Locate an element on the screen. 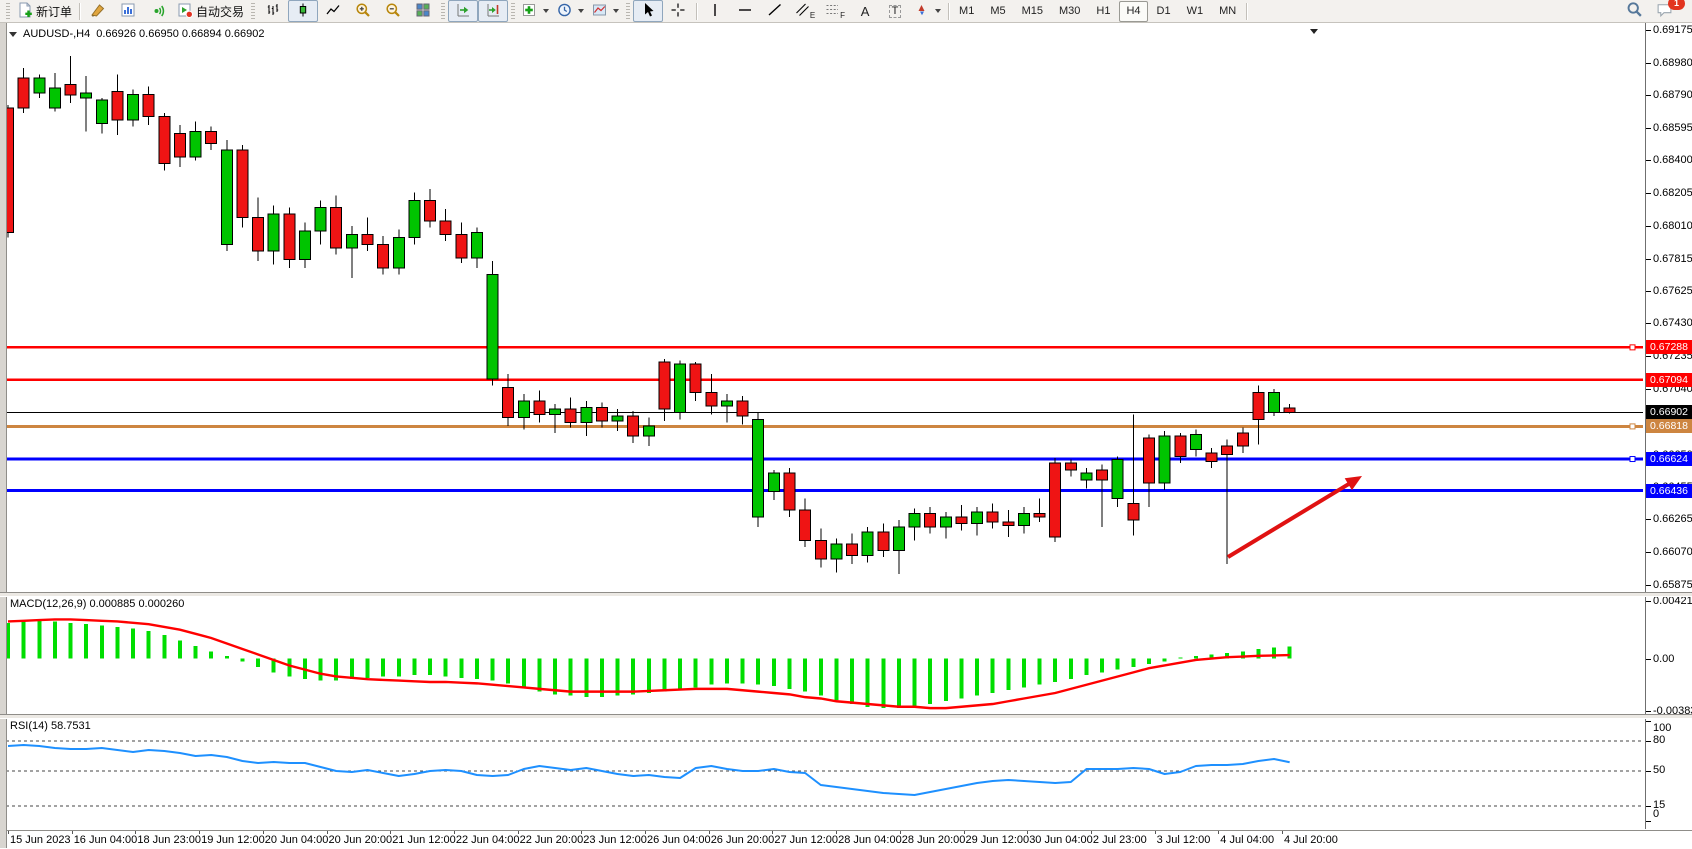 The image size is (1692, 849). timeframe-button-M1: M1 is located at coordinates (967, 11).